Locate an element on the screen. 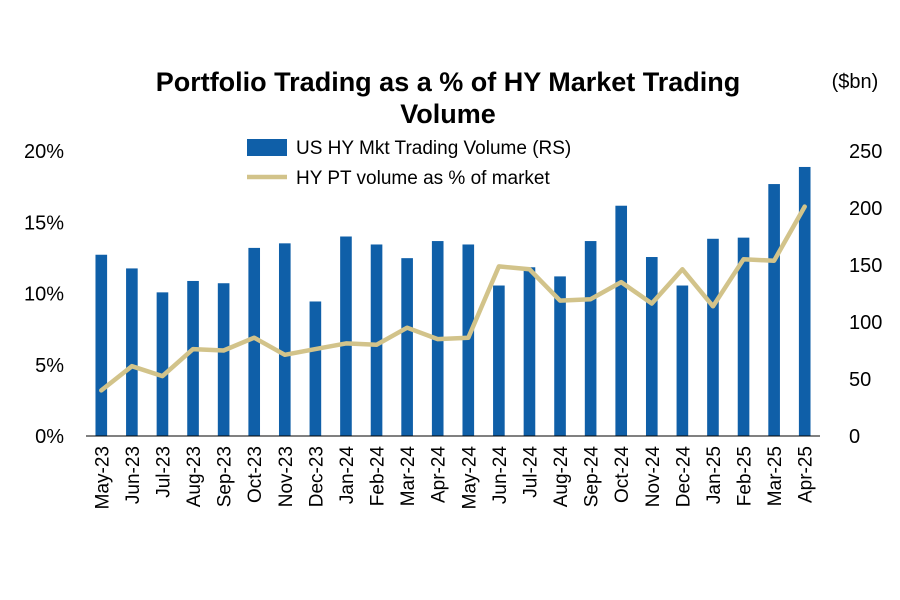 The image size is (900, 600). x-axis-tick-label: Jun-24 is located at coordinates (500, 475).